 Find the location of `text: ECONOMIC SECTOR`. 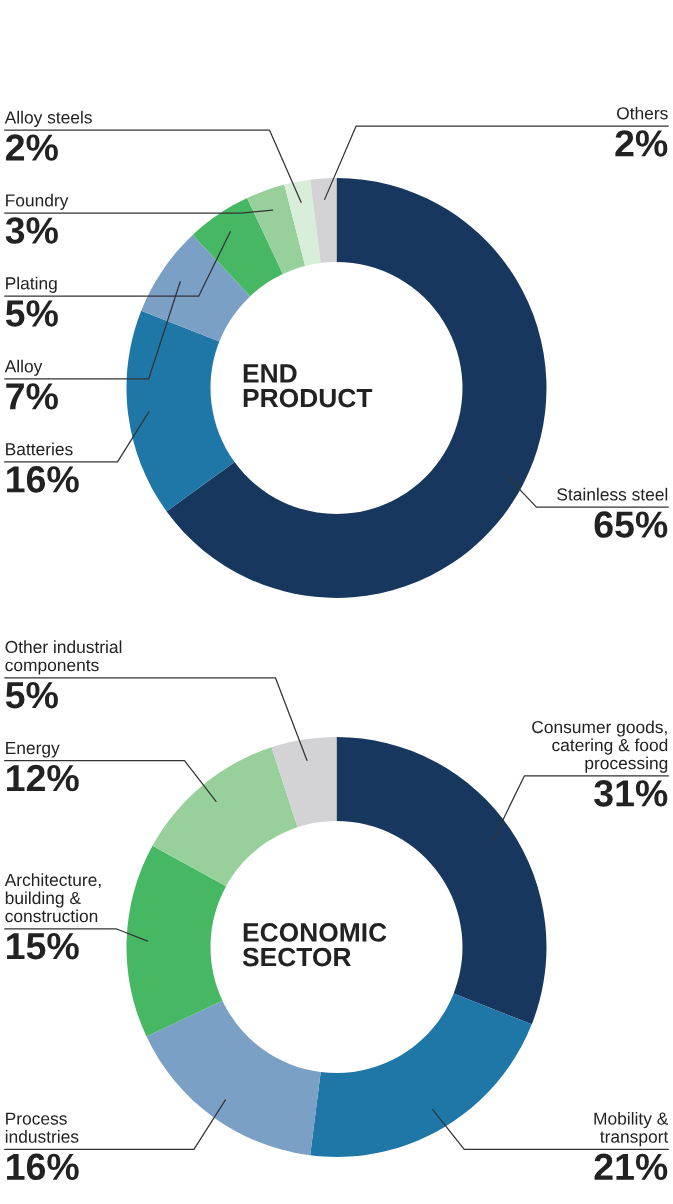

text: ECONOMIC SECTOR is located at coordinates (314, 945).